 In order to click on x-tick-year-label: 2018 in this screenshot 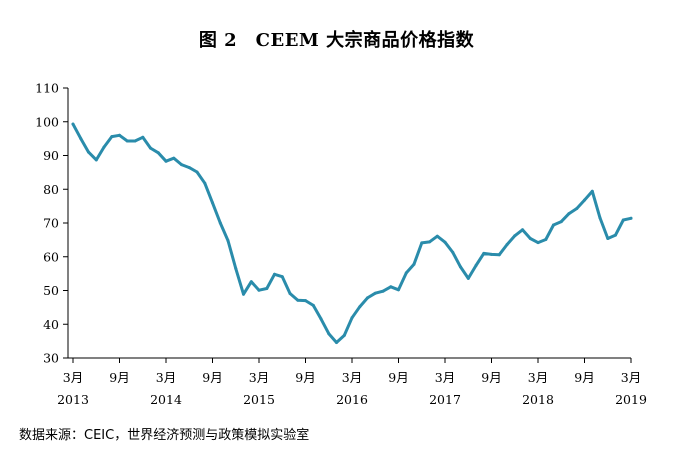, I will do `click(538, 399)`.